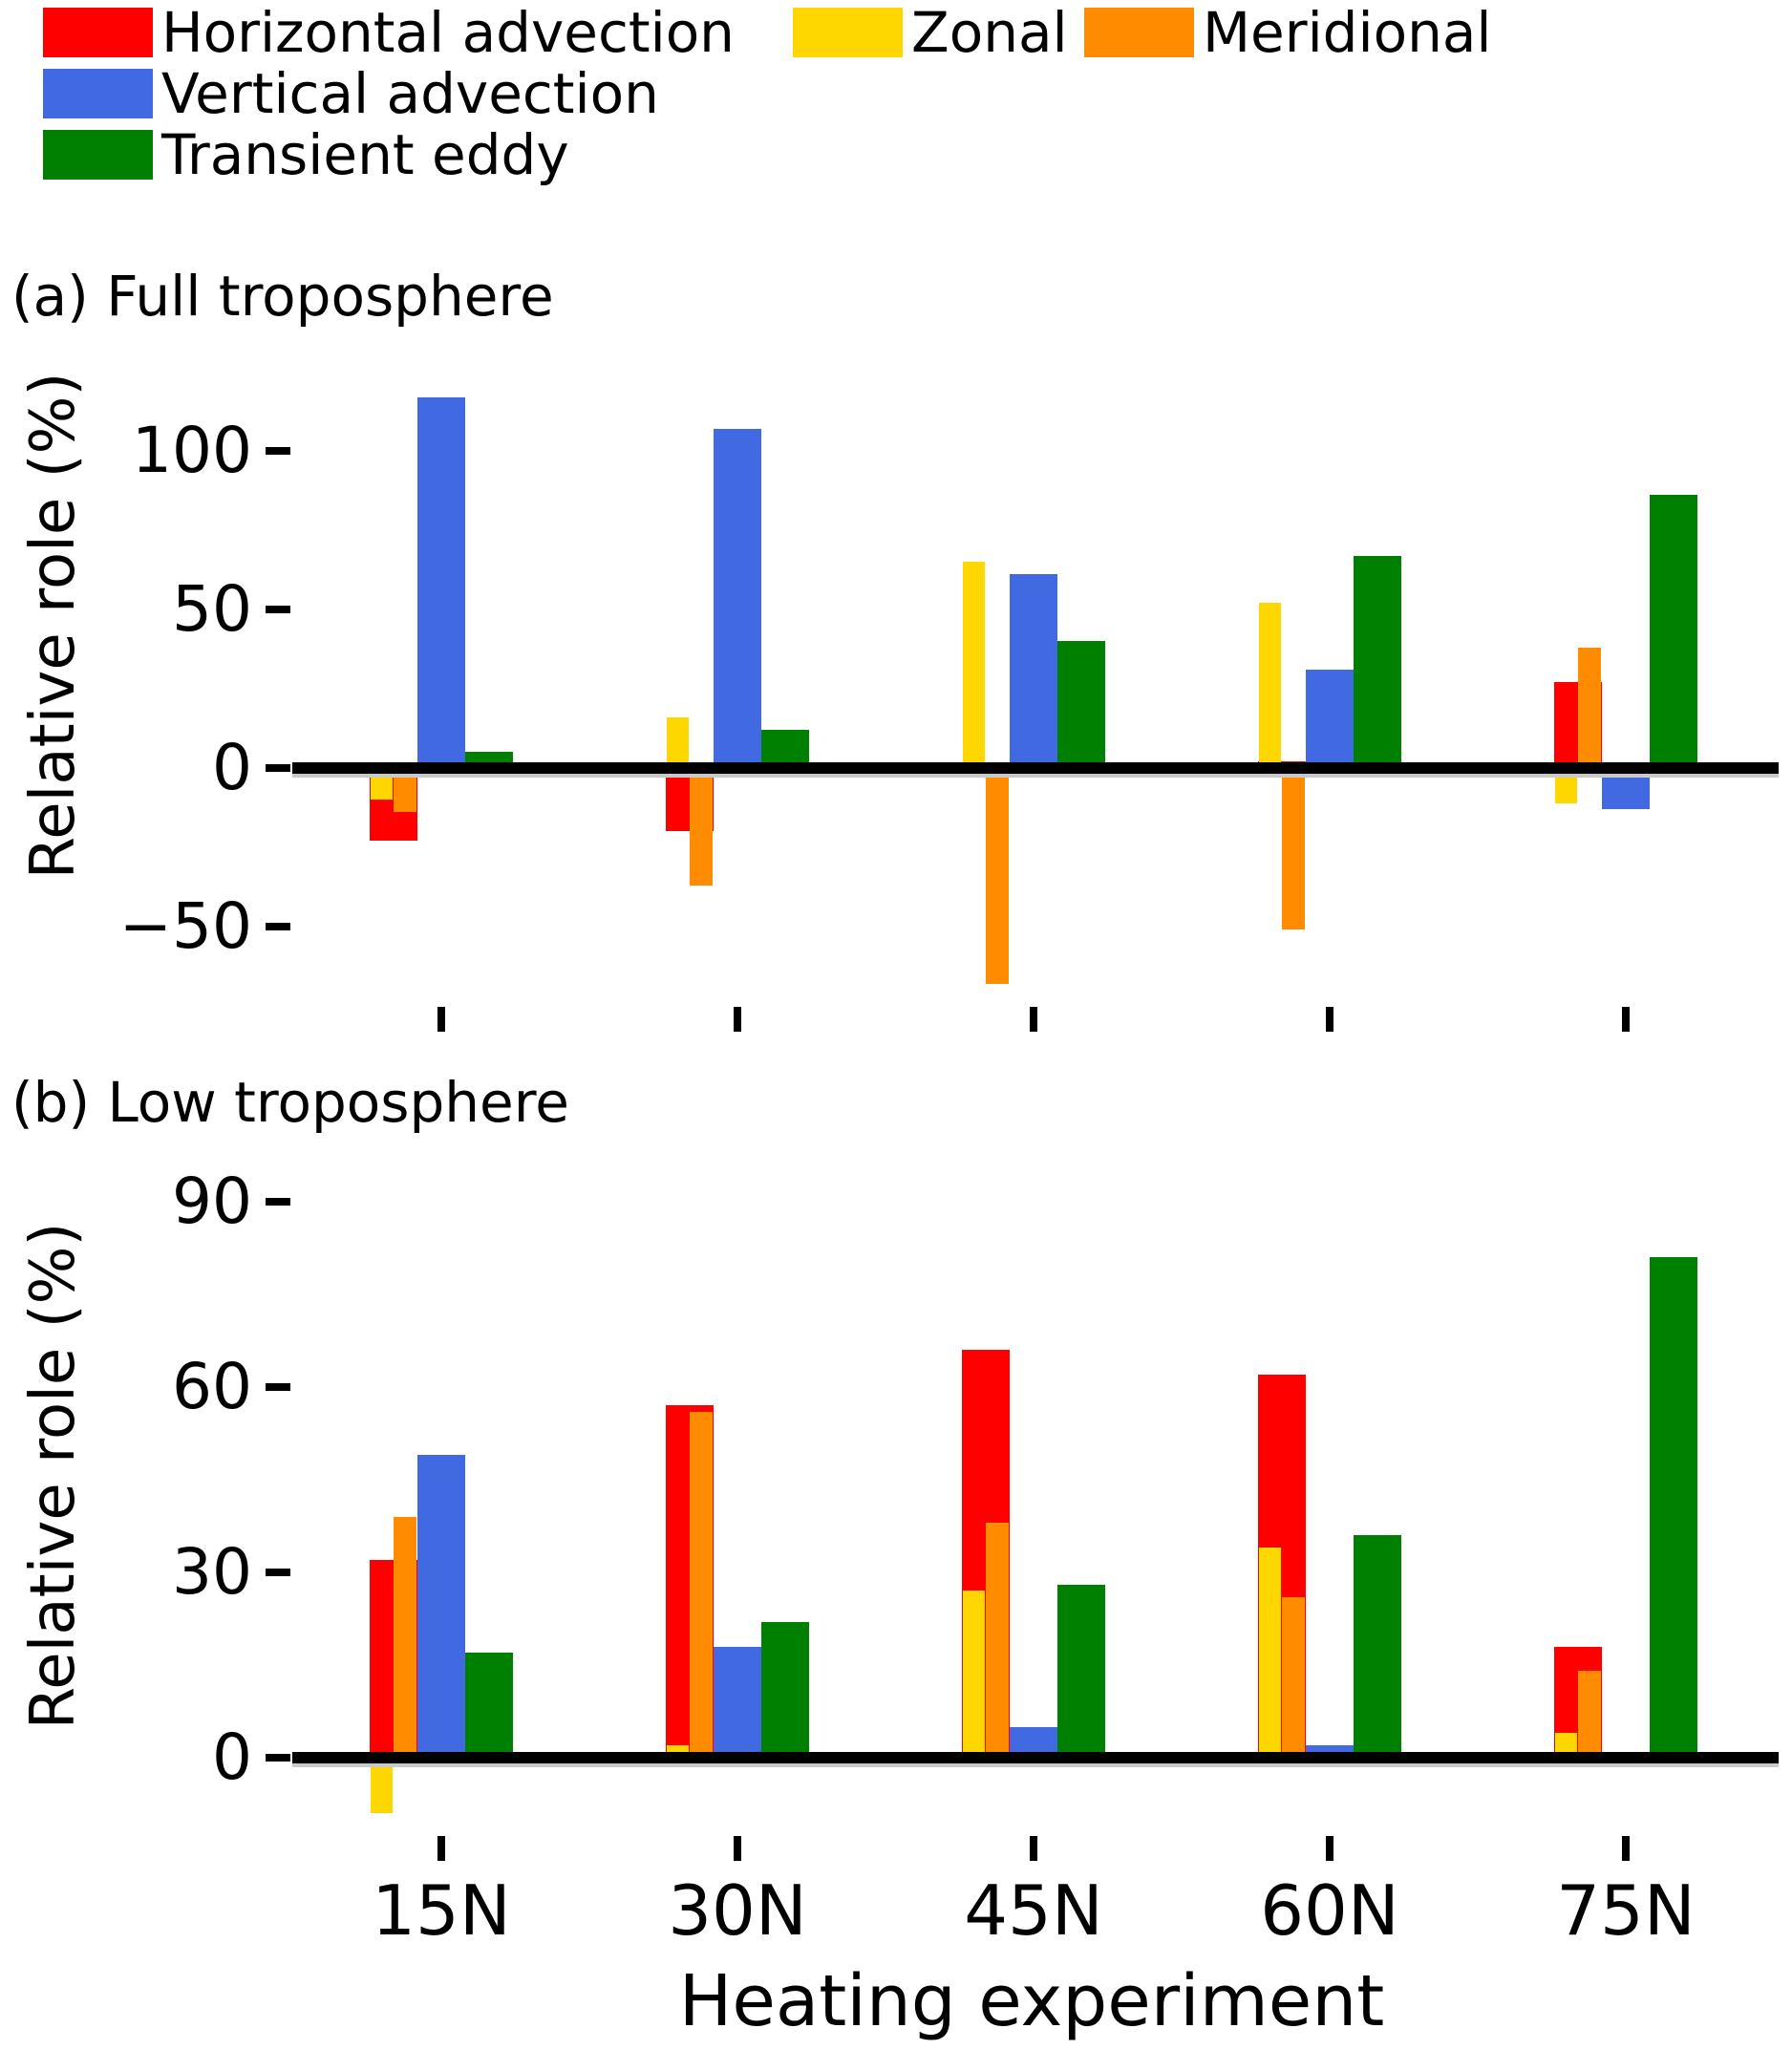 The height and width of the screenshot is (2050, 1792). I want to click on bar-a-30n-vertical-advection, so click(737, 598).